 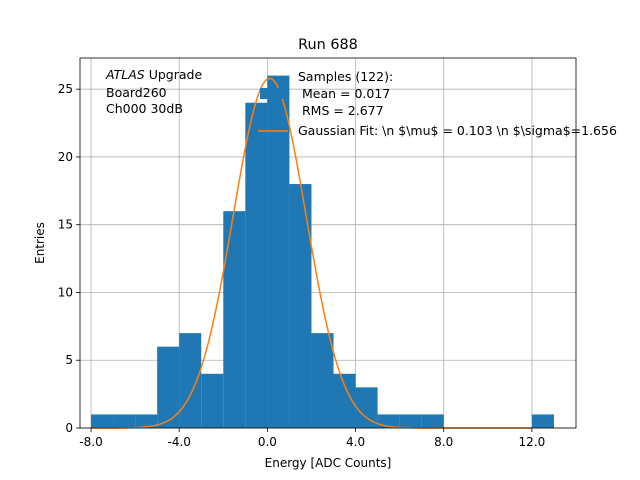 I want to click on y-axis-label: Entries, so click(x=40, y=243).